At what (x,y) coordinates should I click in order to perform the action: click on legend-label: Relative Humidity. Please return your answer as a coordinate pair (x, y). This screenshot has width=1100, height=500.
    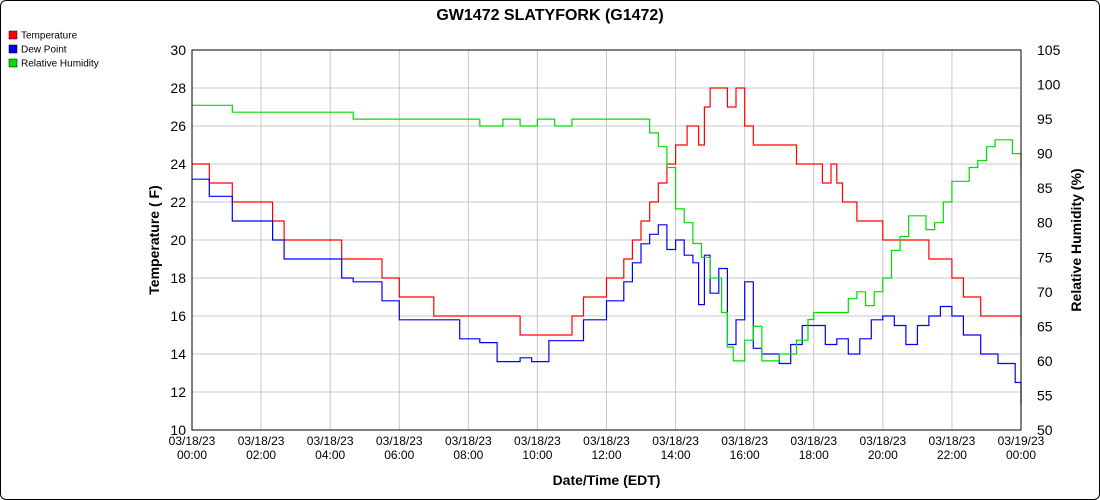
    Looking at the image, I should click on (60, 64).